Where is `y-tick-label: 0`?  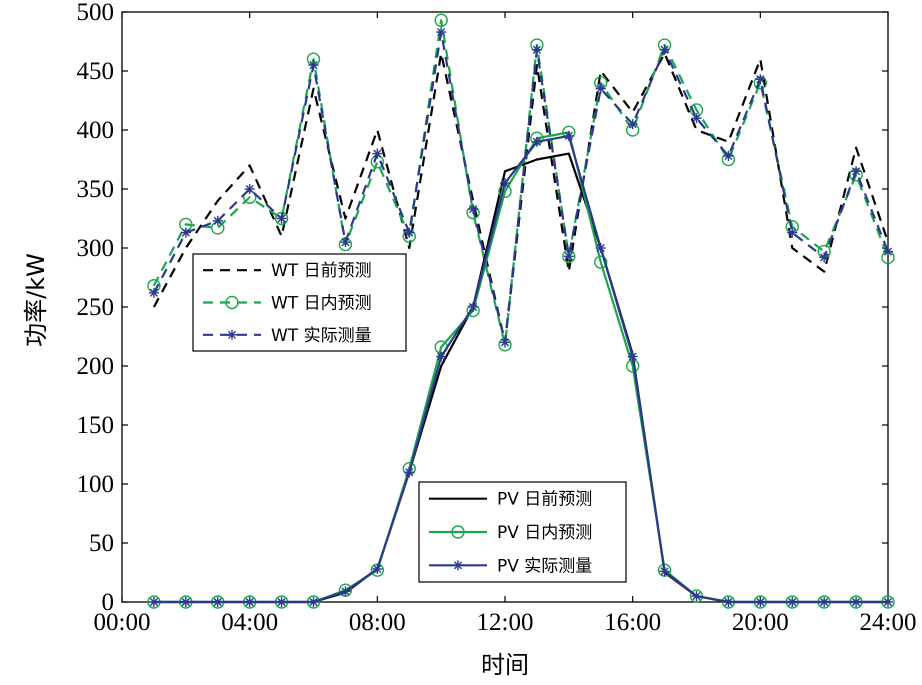
y-tick-label: 0 is located at coordinates (108, 602).